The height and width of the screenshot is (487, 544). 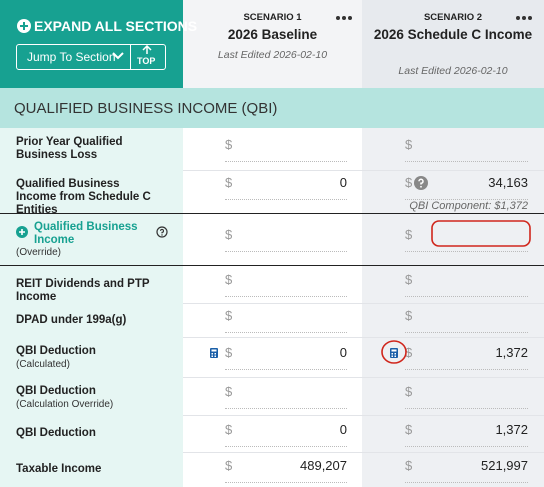 What do you see at coordinates (118, 56) in the screenshot?
I see `chevron` at bounding box center [118, 56].